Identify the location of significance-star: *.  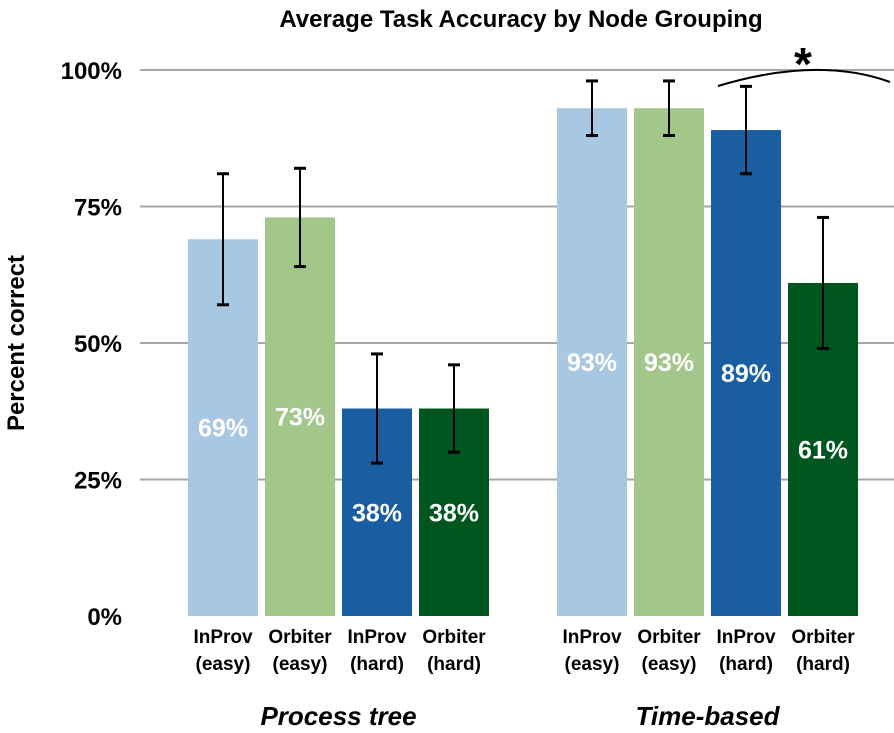
(803, 64).